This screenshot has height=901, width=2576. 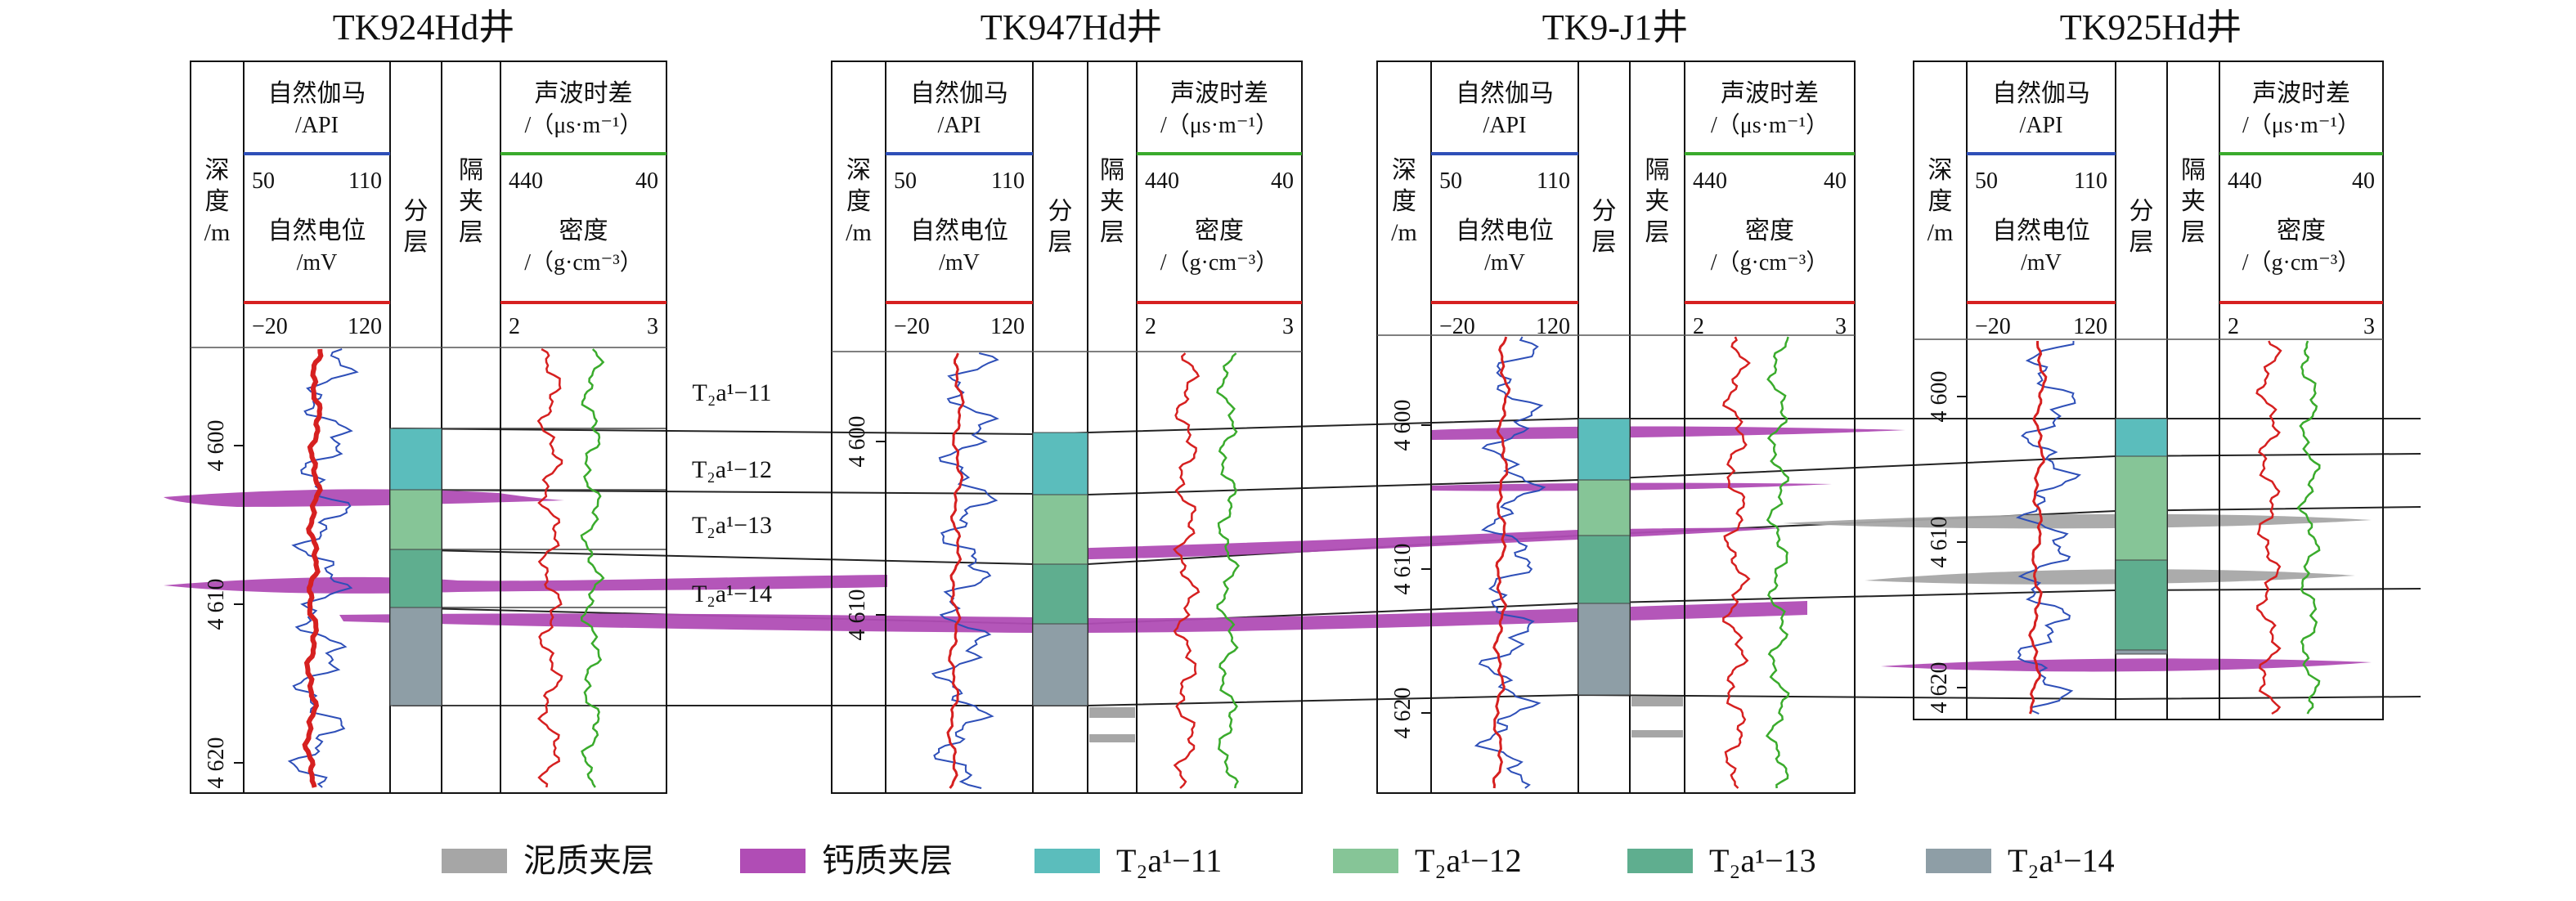 I want to click on calcareous-interlayer-body, so click(x=1073, y=617).